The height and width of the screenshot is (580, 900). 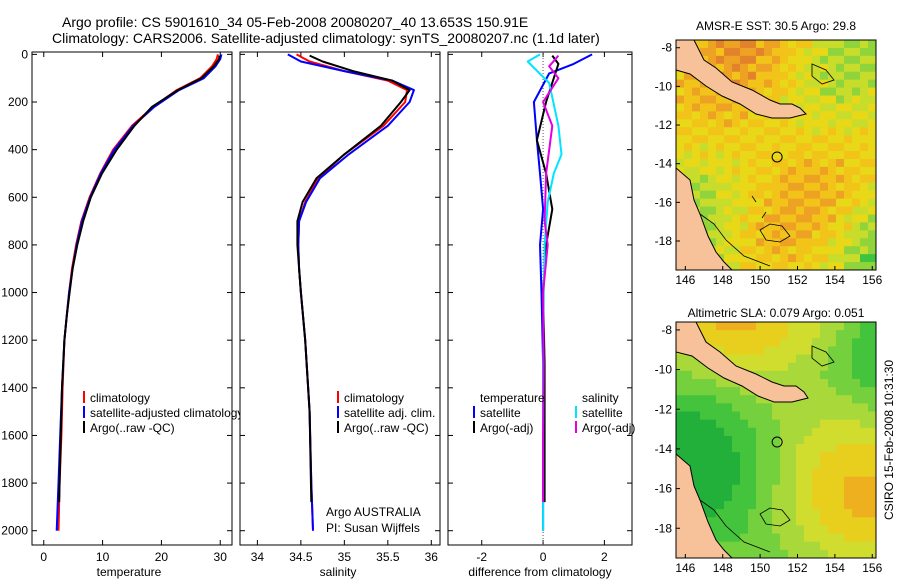 I want to click on x-tick-label: 36, so click(x=432, y=557).